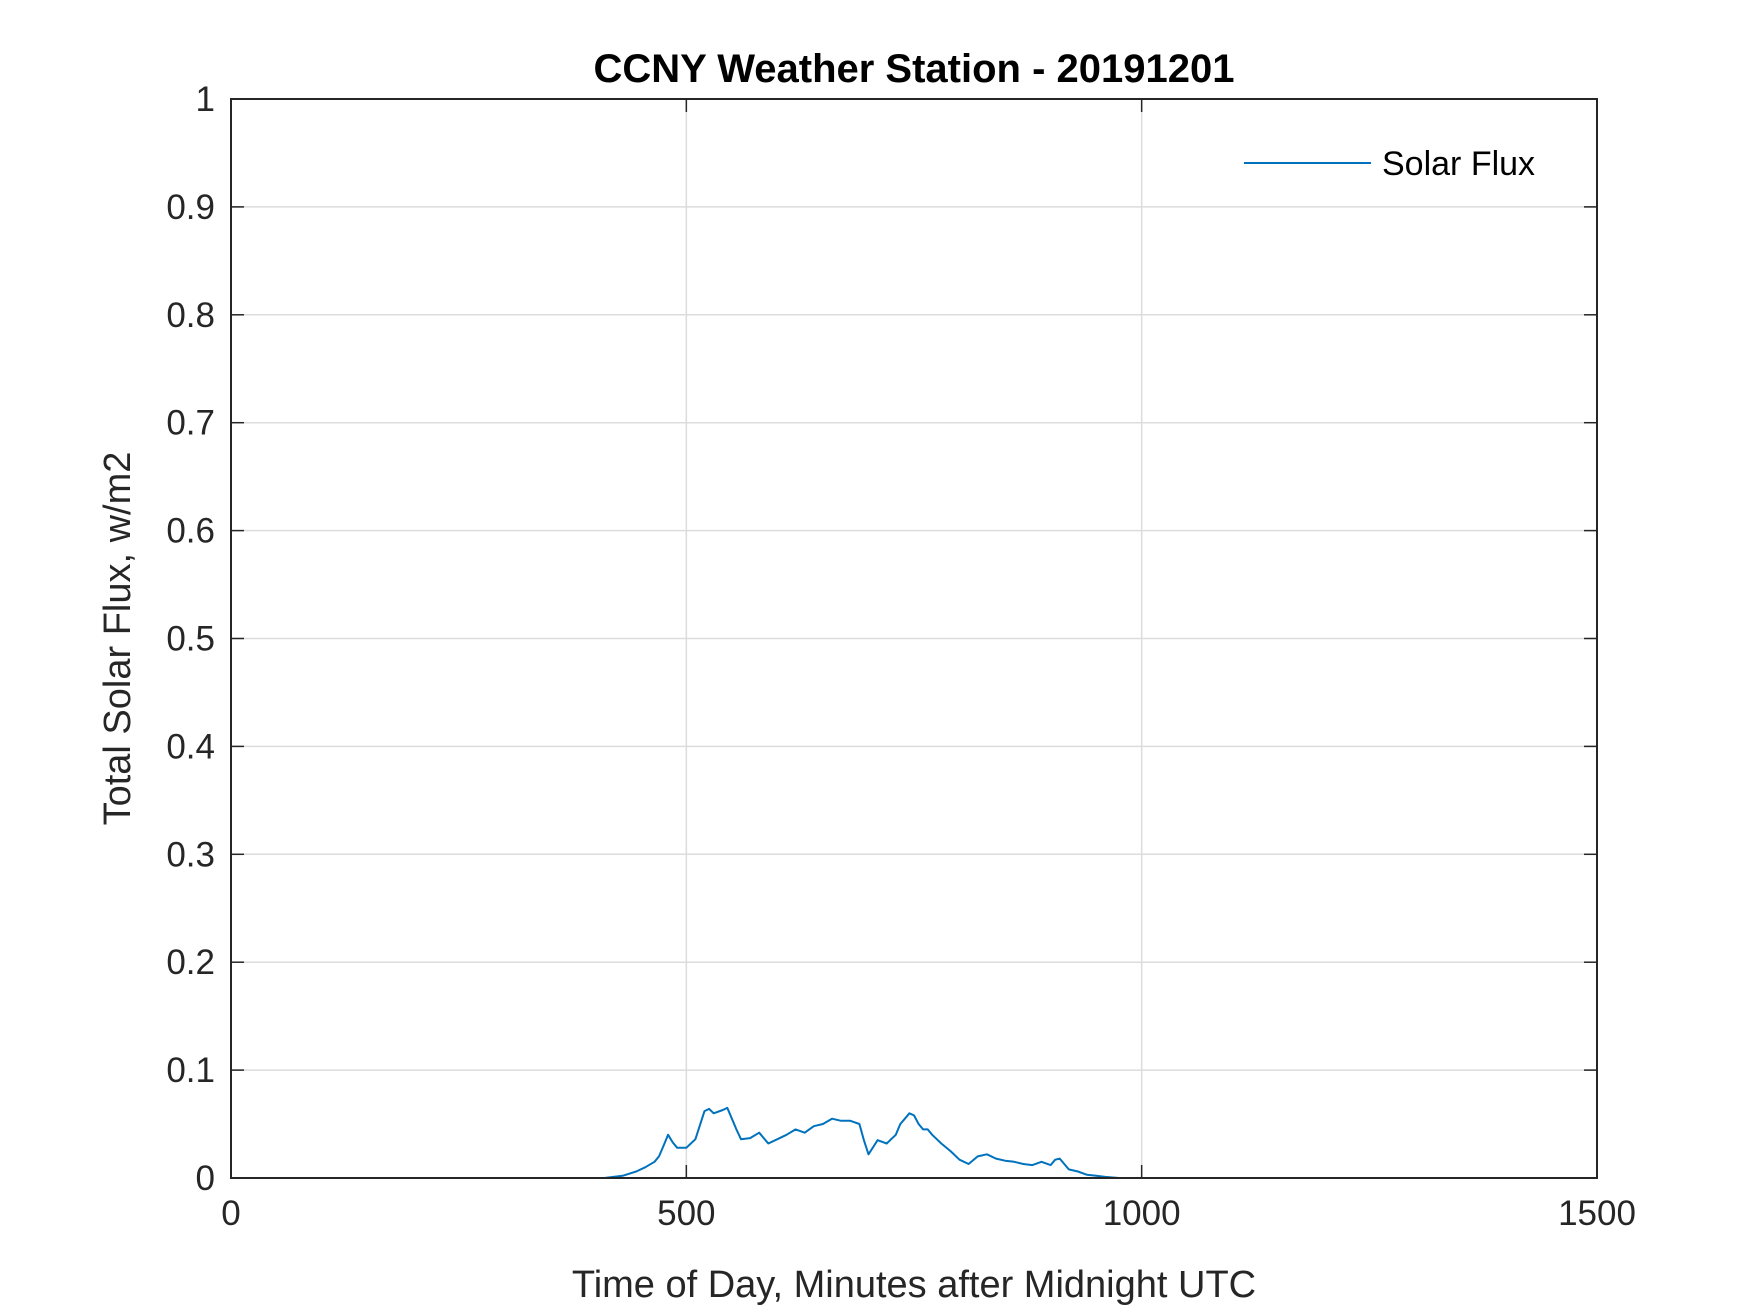 Image resolution: width=1750 pixels, height=1313 pixels. Describe the element at coordinates (1458, 164) in the screenshot. I see `legend-label-solar-flux: Solar Flux` at that location.